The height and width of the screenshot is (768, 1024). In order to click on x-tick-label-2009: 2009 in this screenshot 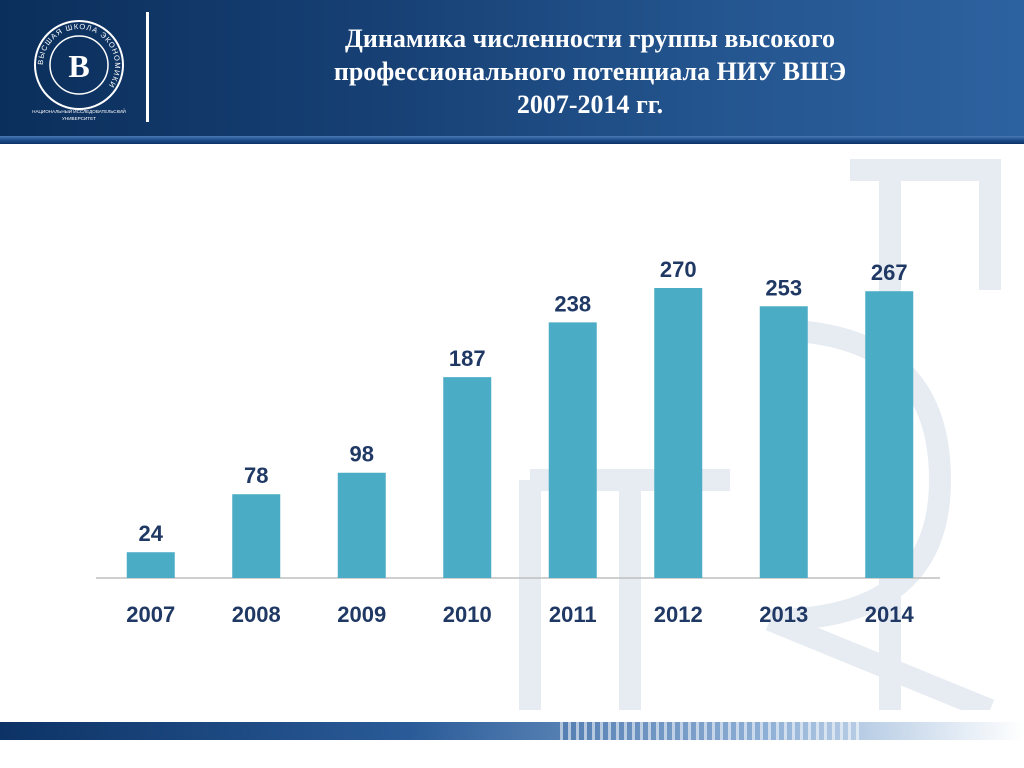, I will do `click(361, 614)`.